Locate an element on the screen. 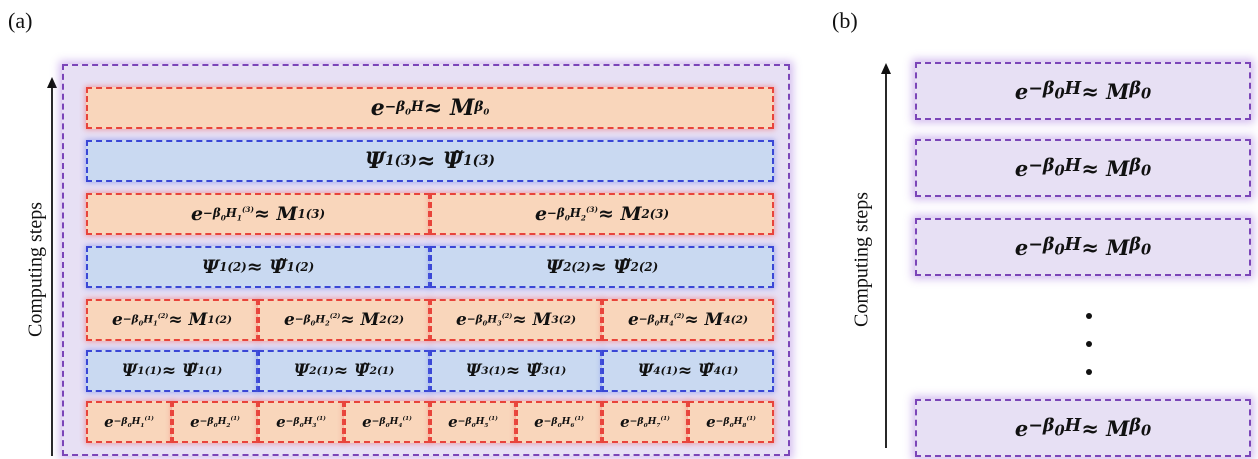 This screenshot has width=1258, height=459. formula-cell: e −β0H4(2) ≈ M 4 (2) is located at coordinates (688, 320).